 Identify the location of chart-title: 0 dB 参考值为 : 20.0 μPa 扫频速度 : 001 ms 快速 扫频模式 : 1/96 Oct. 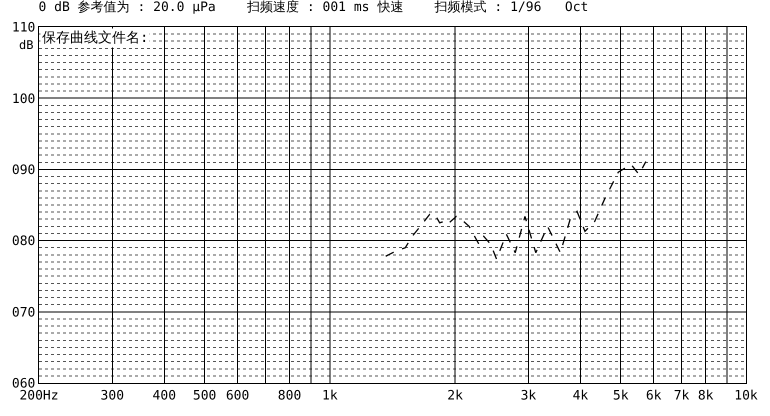
(313, 8).